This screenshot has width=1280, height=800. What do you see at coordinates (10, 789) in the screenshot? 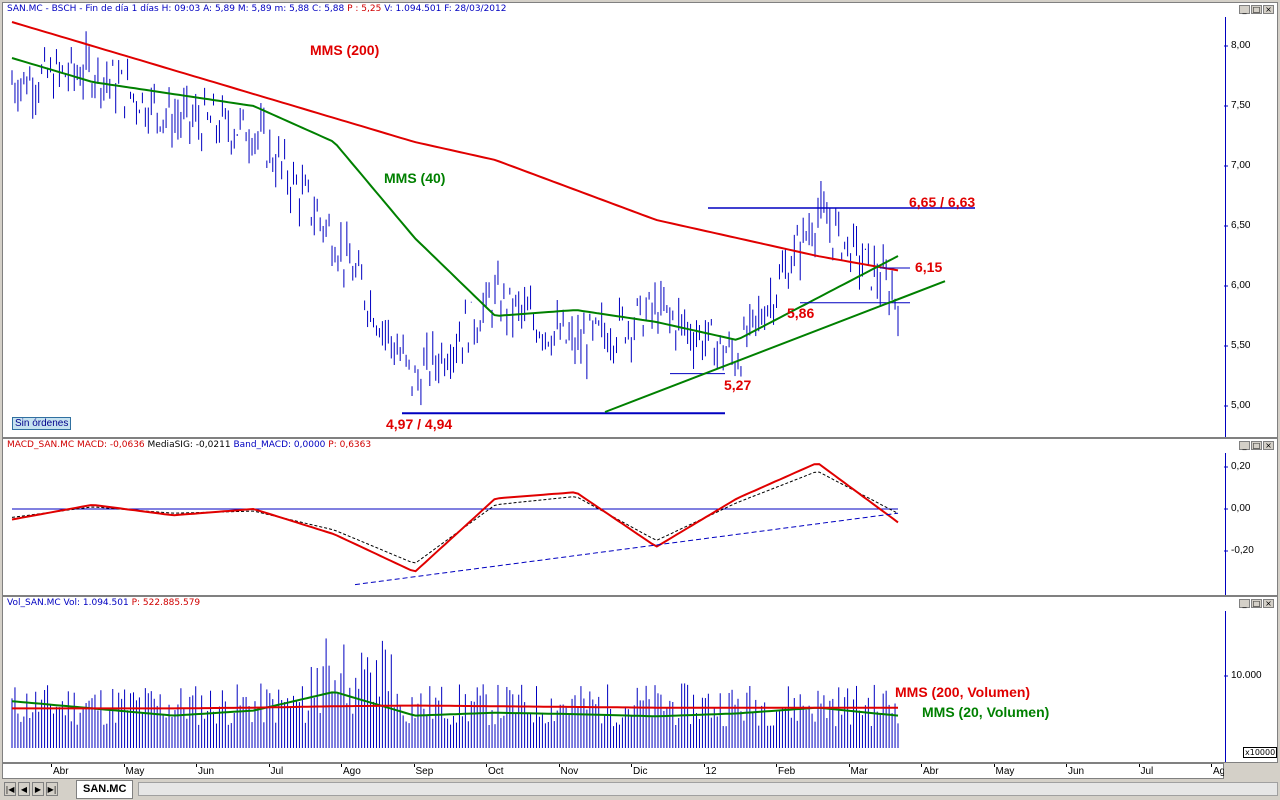
I see `first-page-icon: |◀` at bounding box center [10, 789].